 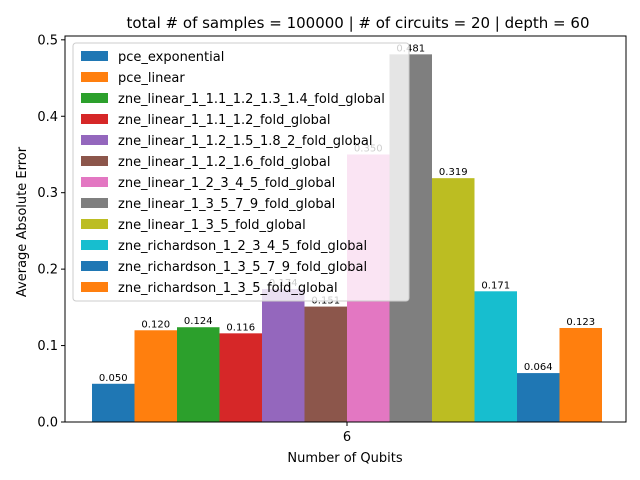 I want to click on bar-zne_linear_1_3_5_fold_global, so click(x=453, y=300).